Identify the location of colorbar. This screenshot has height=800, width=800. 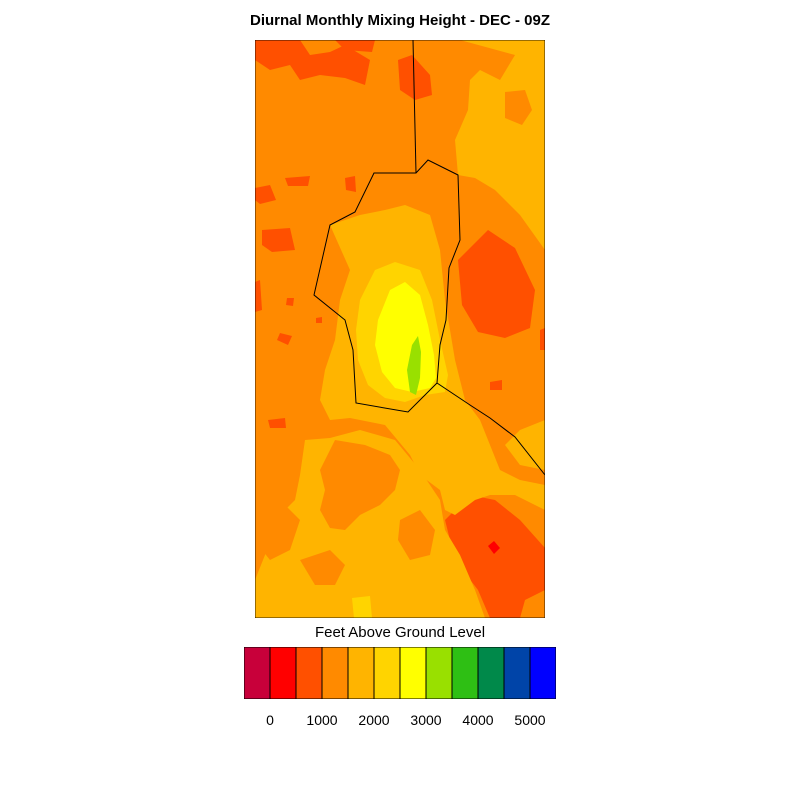
(400, 673).